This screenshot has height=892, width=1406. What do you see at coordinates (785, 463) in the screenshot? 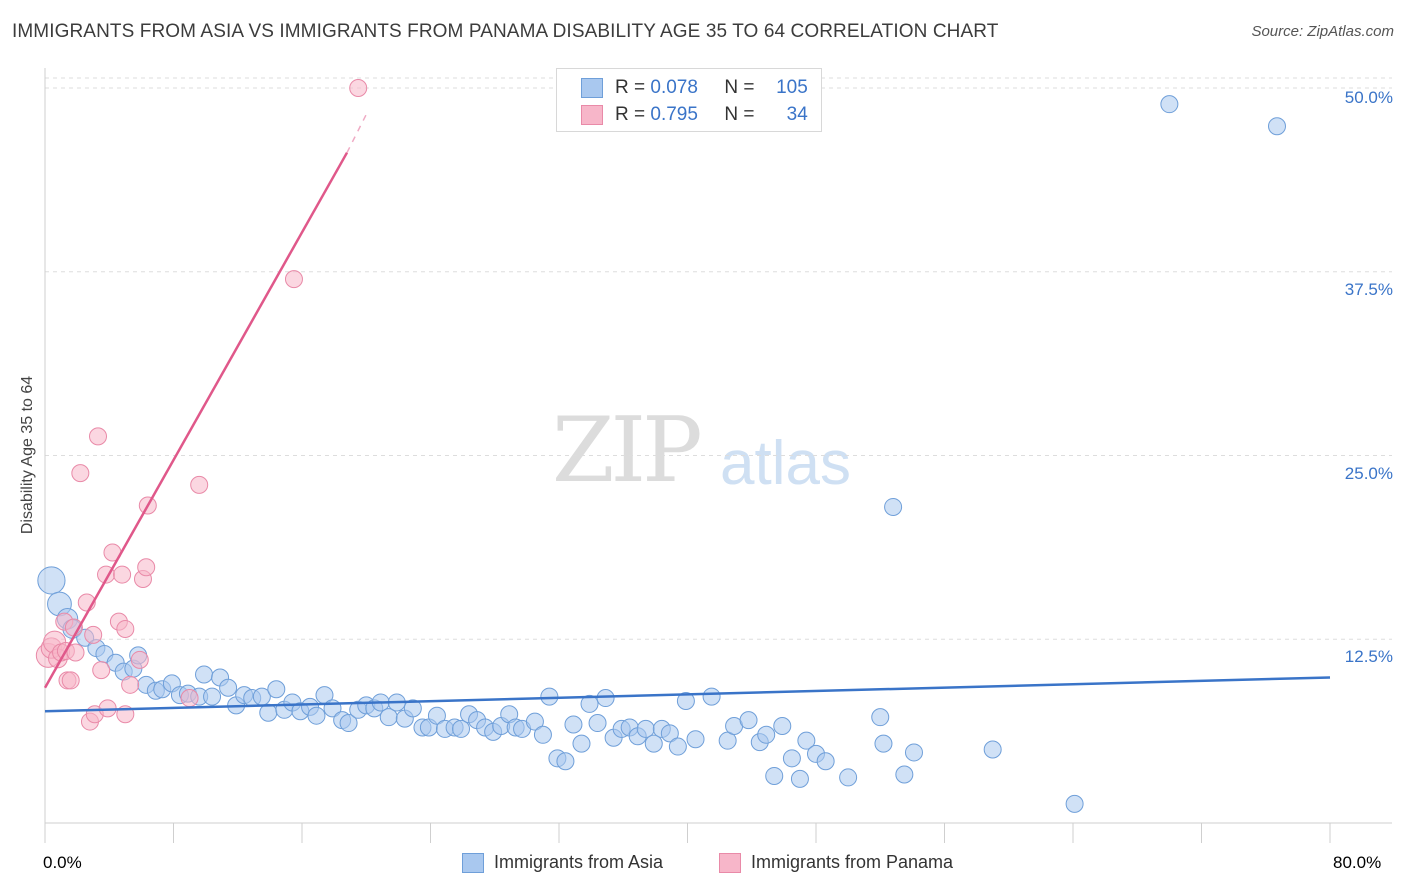
I see `watermark-atlas: atlas` at bounding box center [785, 463].